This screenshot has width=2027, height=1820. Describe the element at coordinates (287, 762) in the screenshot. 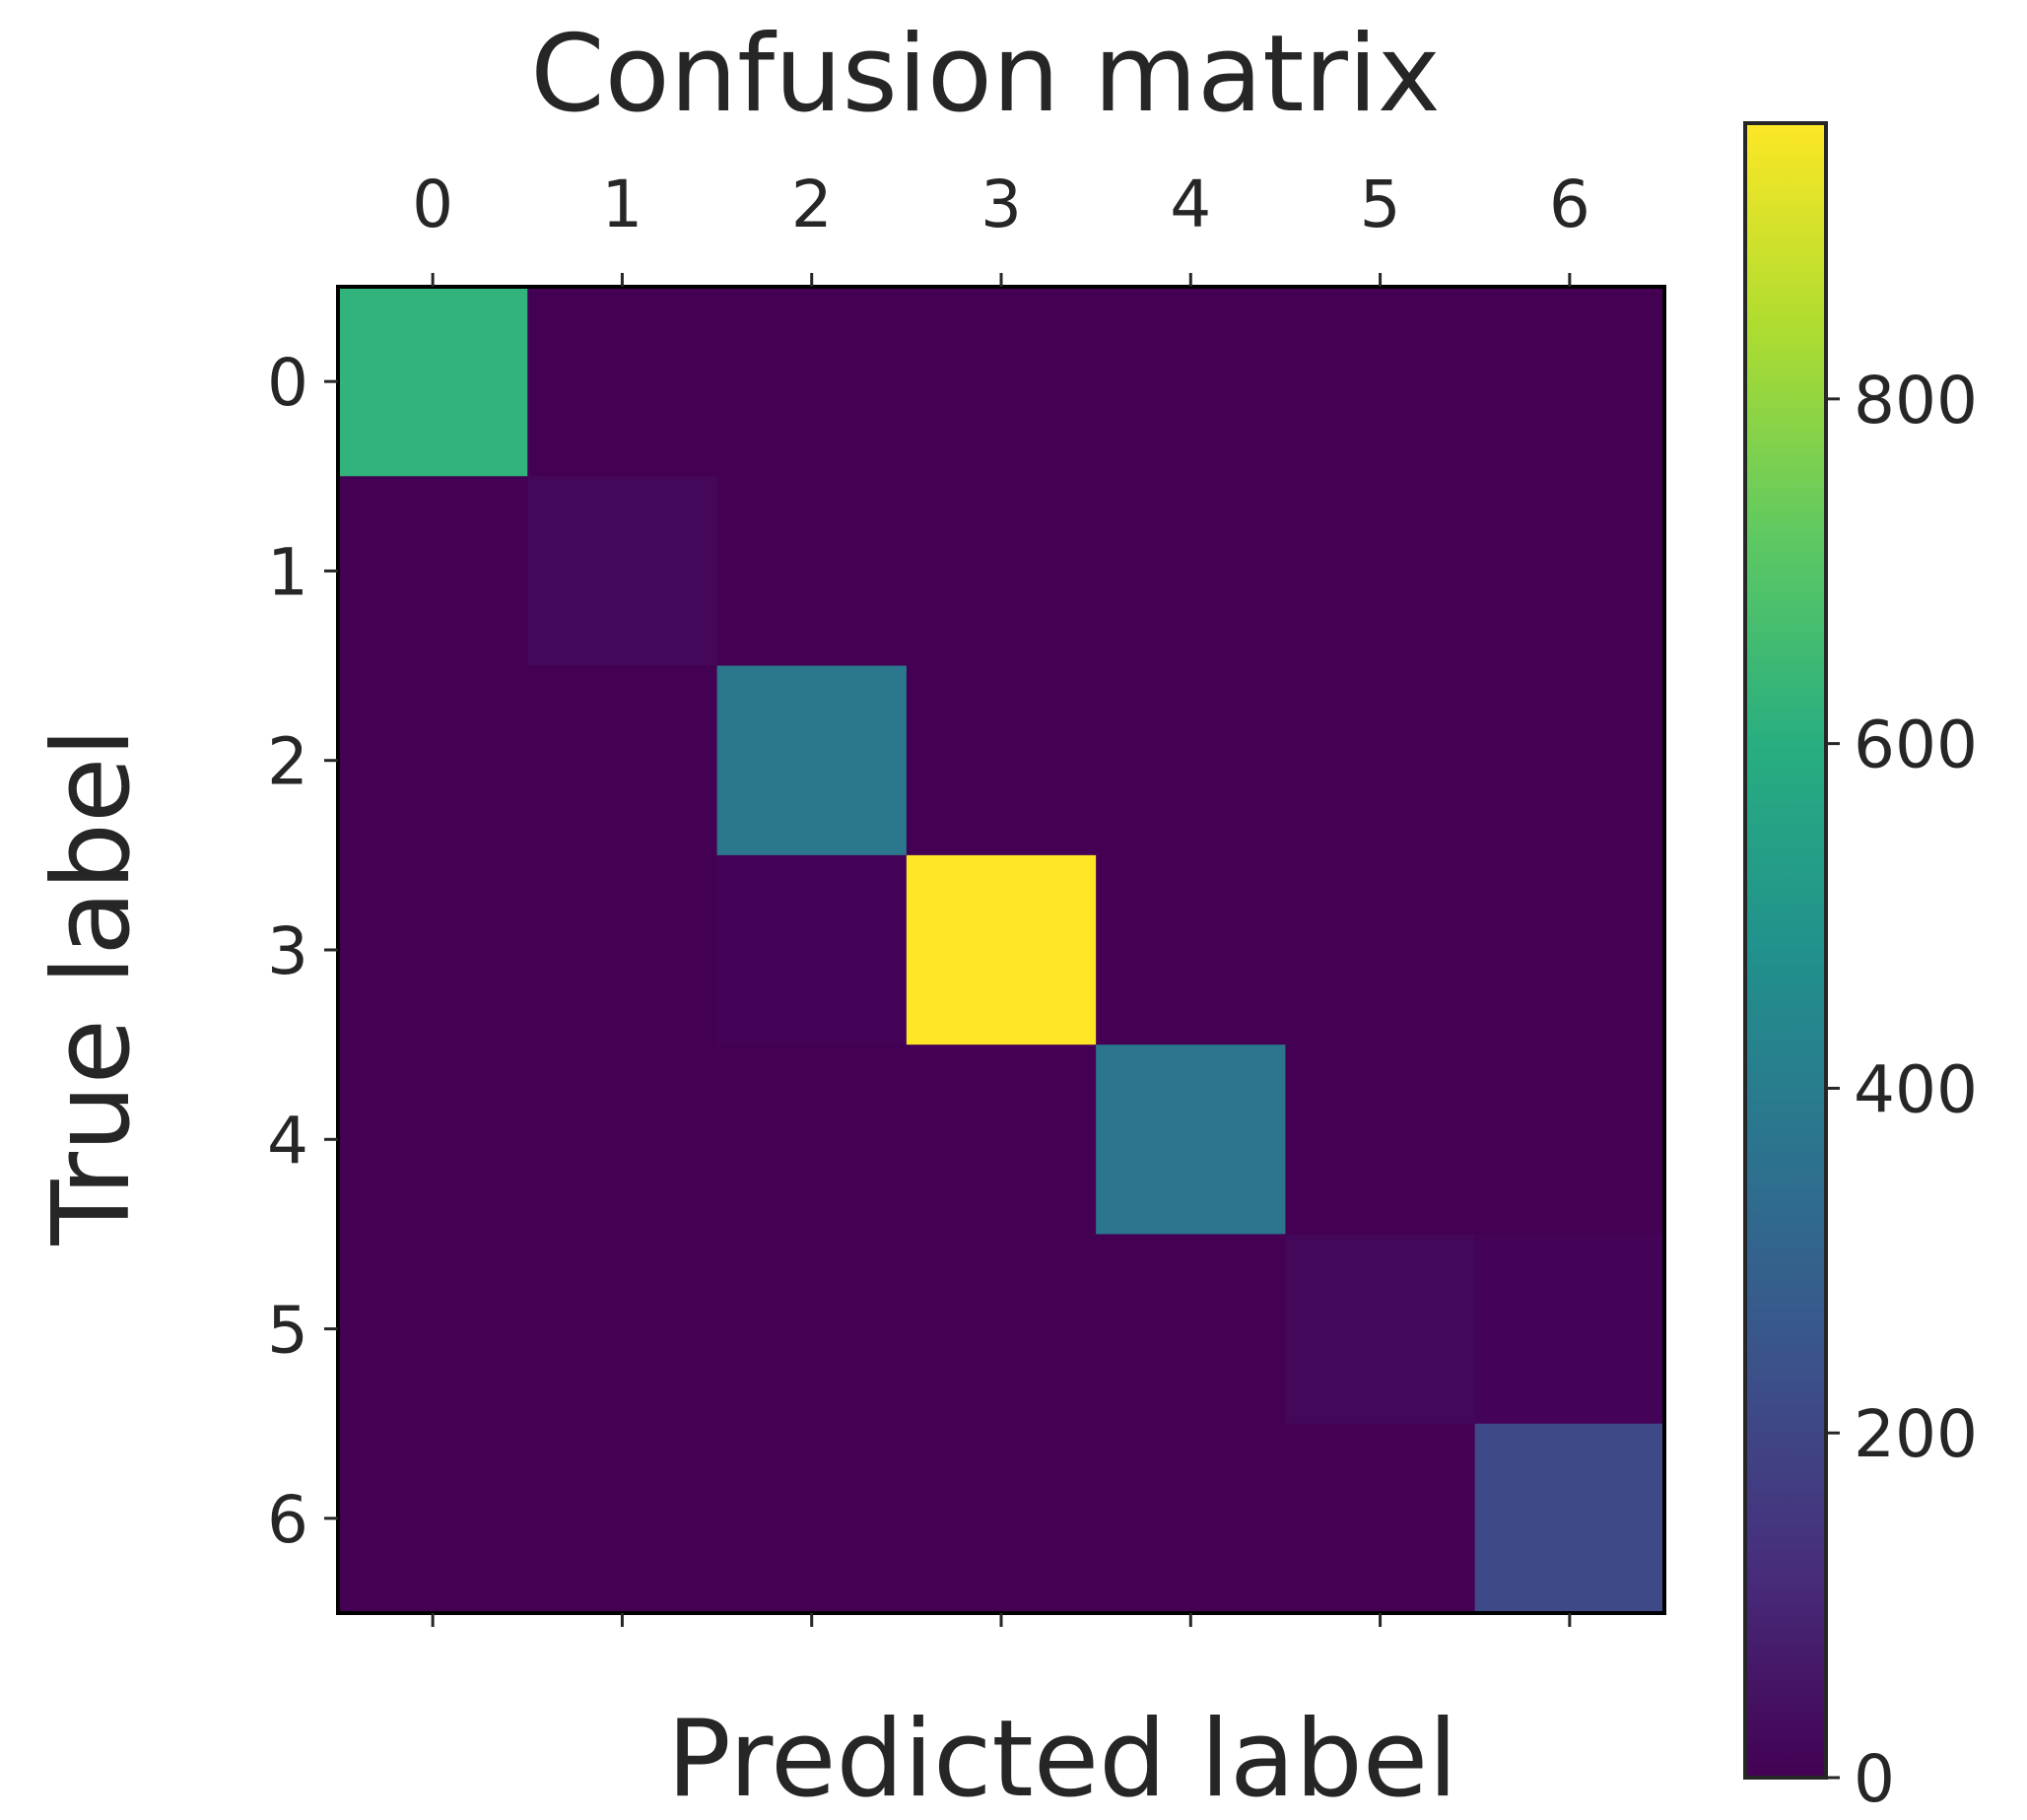

I see `y-tick-label: 2` at that location.